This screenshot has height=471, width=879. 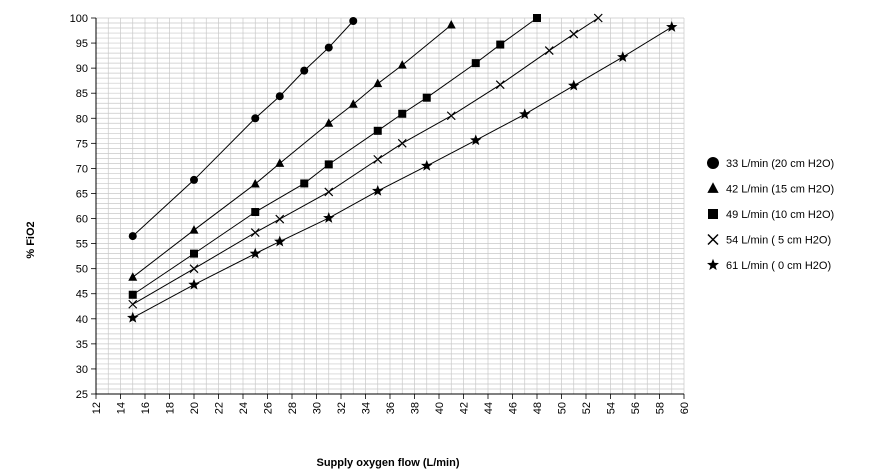 What do you see at coordinates (563, 408) in the screenshot?
I see `x-tick-label: 50` at bounding box center [563, 408].